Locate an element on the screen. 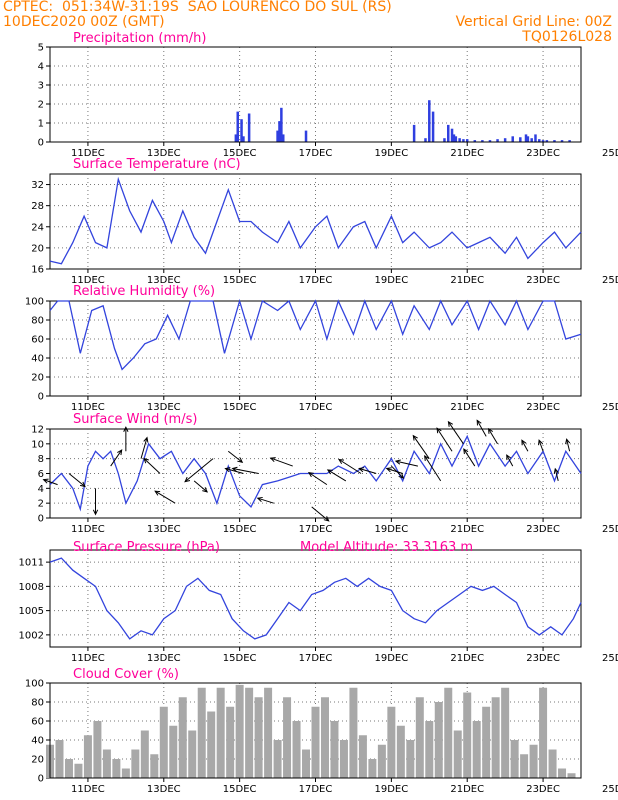 Image resolution: width=618 pixels, height=800 pixels. y-tick-label: 40 is located at coordinates (37, 359).